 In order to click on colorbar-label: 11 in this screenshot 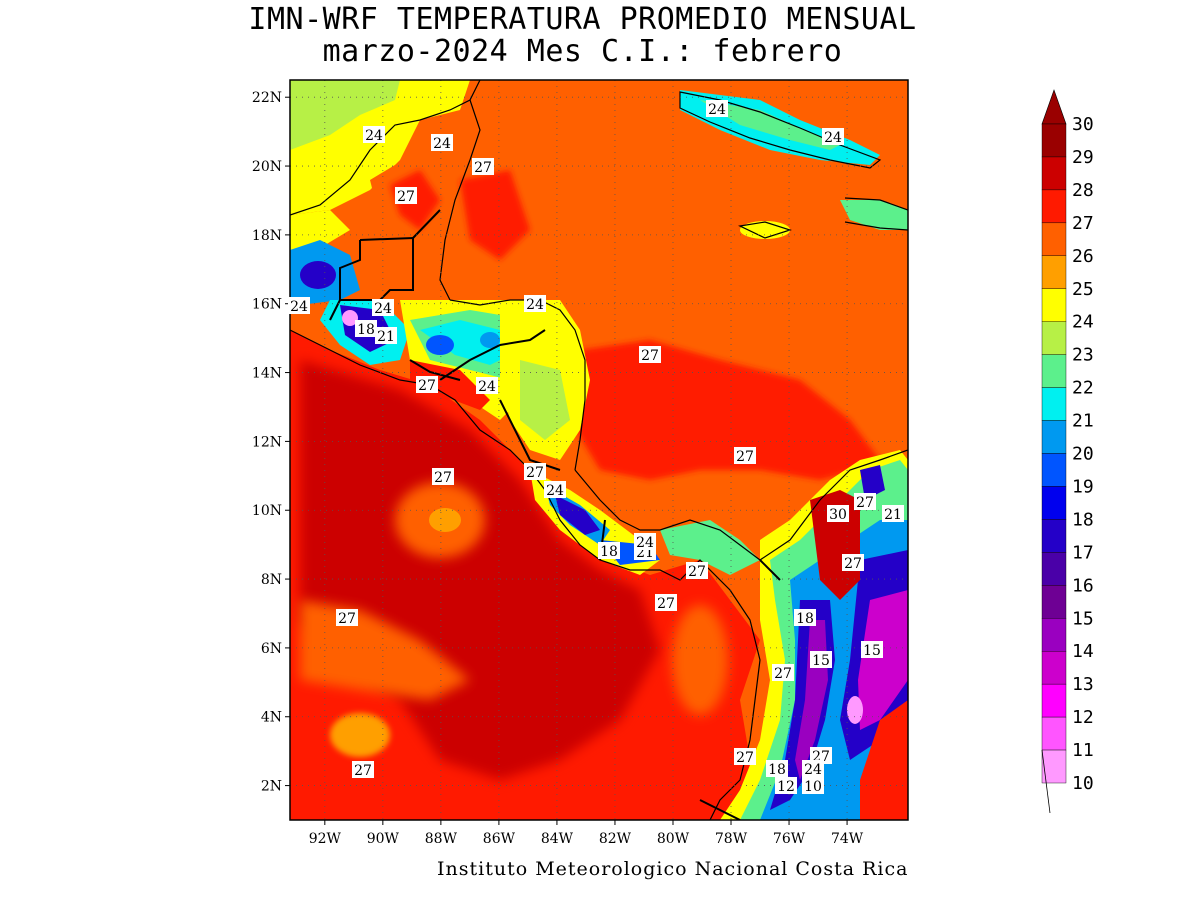, I will do `click(1083, 750)`.